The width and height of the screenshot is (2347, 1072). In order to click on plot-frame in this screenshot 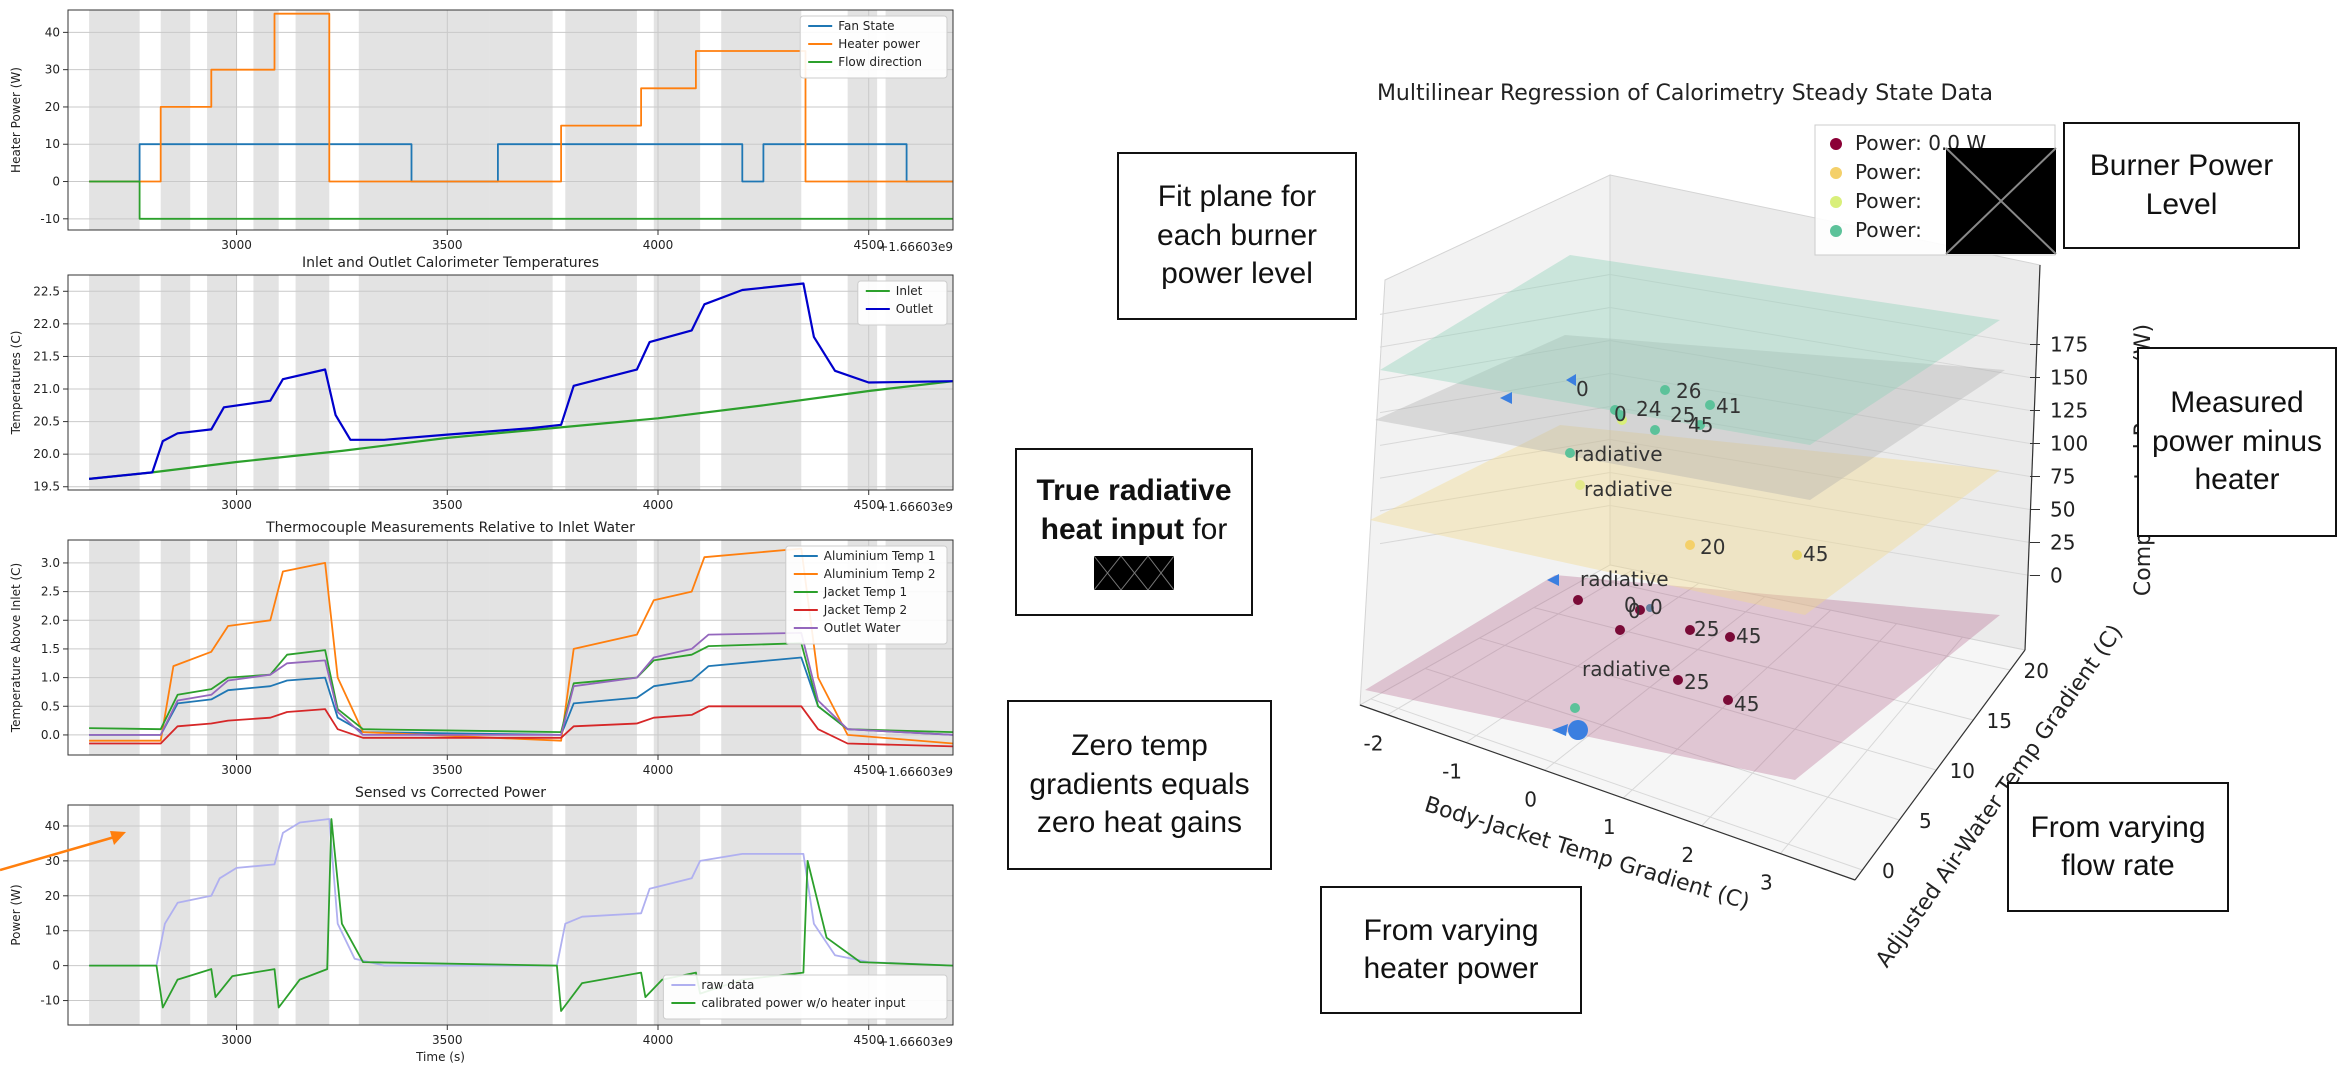, I will do `click(510, 382)`.